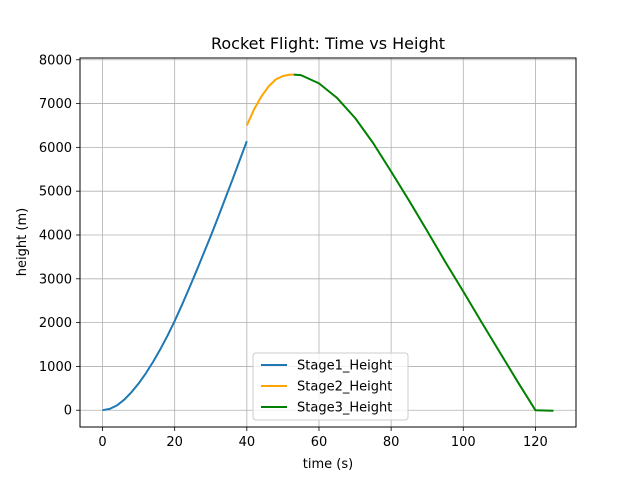 This screenshot has width=640, height=480. What do you see at coordinates (319, 442) in the screenshot?
I see `x-tick-label: 60` at bounding box center [319, 442].